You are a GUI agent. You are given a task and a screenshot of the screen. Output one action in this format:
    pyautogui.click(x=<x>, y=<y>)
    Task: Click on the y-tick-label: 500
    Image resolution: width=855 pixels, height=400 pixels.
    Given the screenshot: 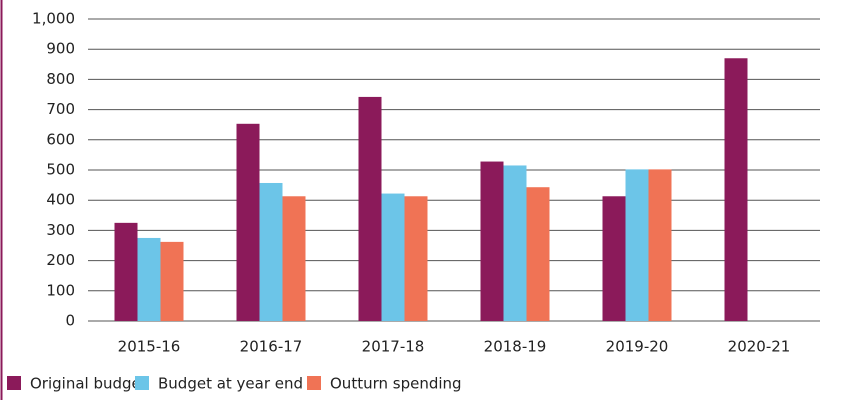 What is the action you would take?
    pyautogui.click(x=60, y=170)
    